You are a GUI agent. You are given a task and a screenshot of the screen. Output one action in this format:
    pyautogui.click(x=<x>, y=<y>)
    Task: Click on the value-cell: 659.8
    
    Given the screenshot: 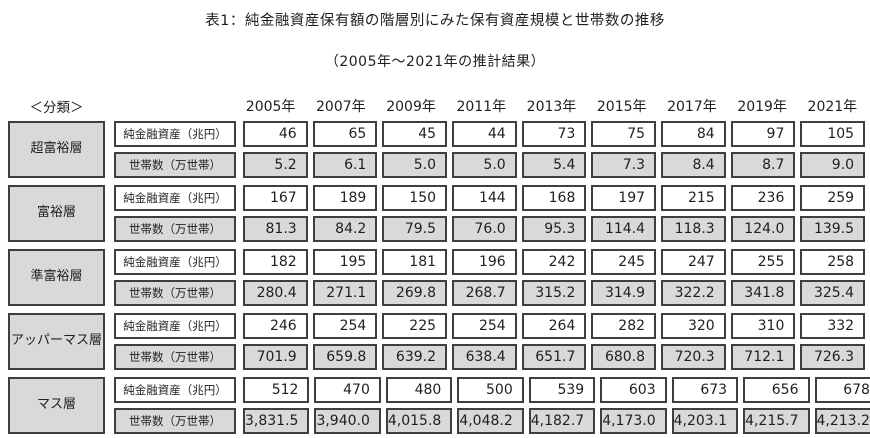 What is the action you would take?
    pyautogui.click(x=345, y=357)
    